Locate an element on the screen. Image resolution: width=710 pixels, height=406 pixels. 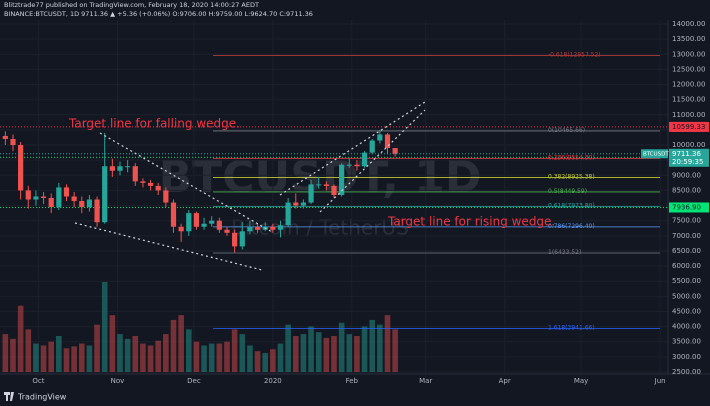
y-tick-label: 11000.00 is located at coordinates (688, 115).